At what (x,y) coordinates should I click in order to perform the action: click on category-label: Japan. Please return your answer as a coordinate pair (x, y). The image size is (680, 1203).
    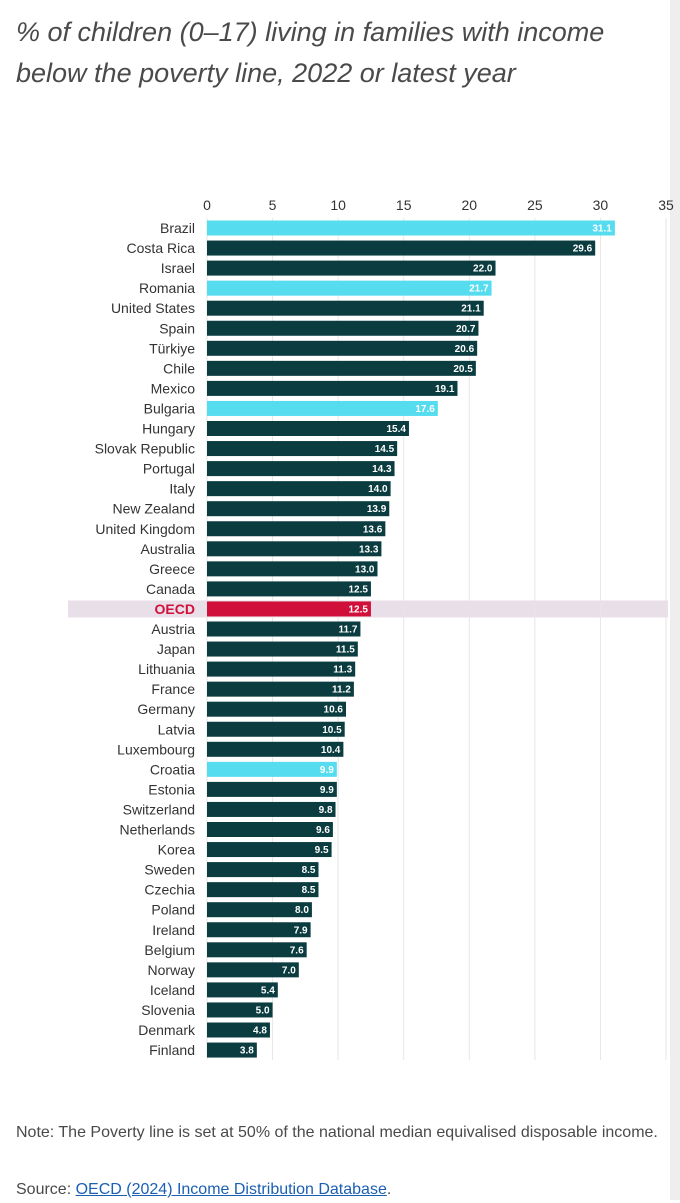
    Looking at the image, I should click on (176, 649).